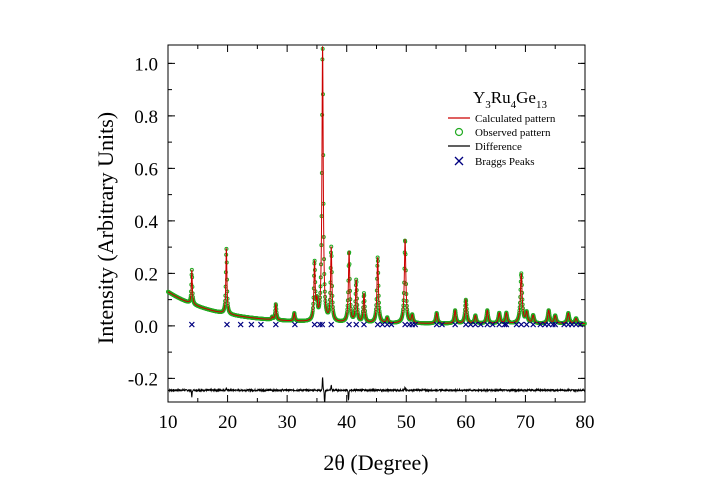 The width and height of the screenshot is (702, 496). What do you see at coordinates (501, 97) in the screenshot?
I see `title-ru: Ru` at bounding box center [501, 97].